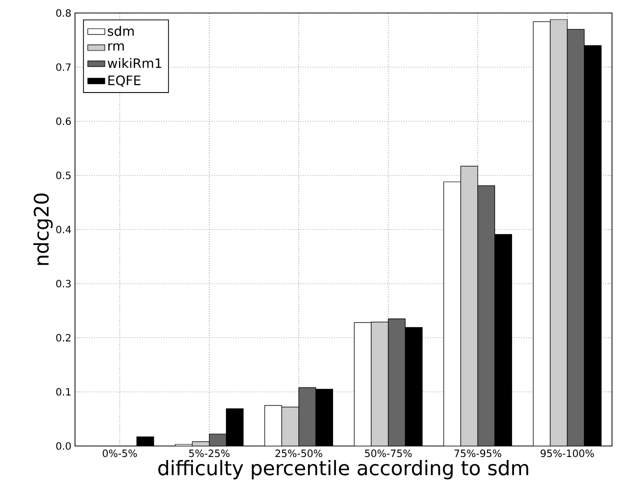  What do you see at coordinates (63, 121) in the screenshot?
I see `y-tick-label: 0.6` at bounding box center [63, 121].